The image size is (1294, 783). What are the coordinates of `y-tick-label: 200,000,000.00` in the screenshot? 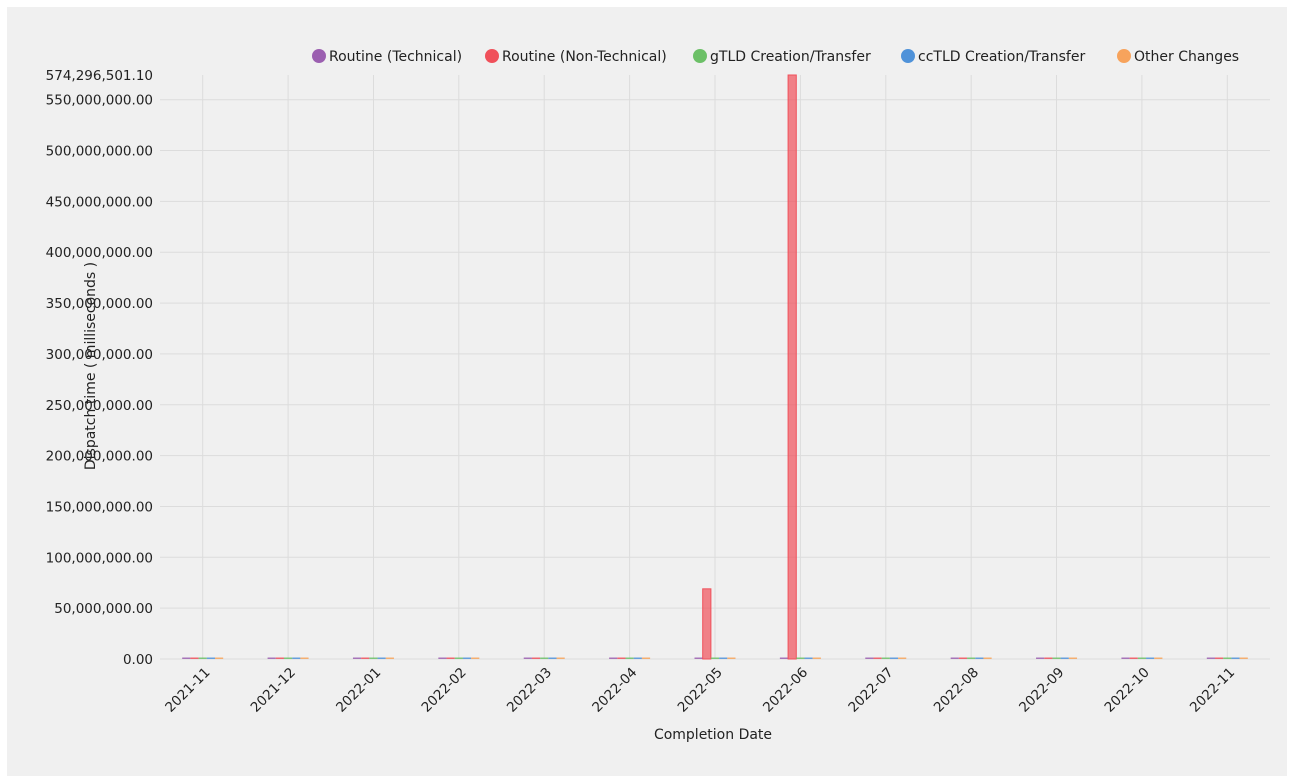 It's located at (99, 457).